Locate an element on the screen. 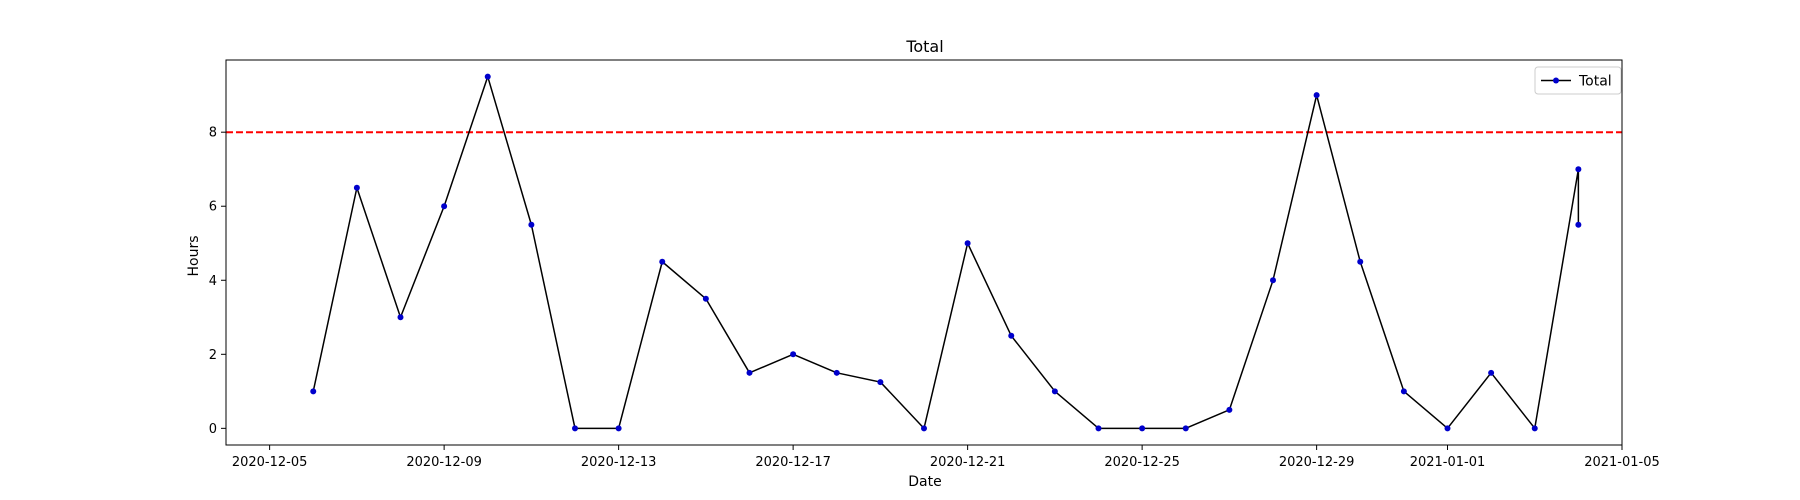 This screenshot has width=1800, height=500. legend-label: Total is located at coordinates (1595, 82).